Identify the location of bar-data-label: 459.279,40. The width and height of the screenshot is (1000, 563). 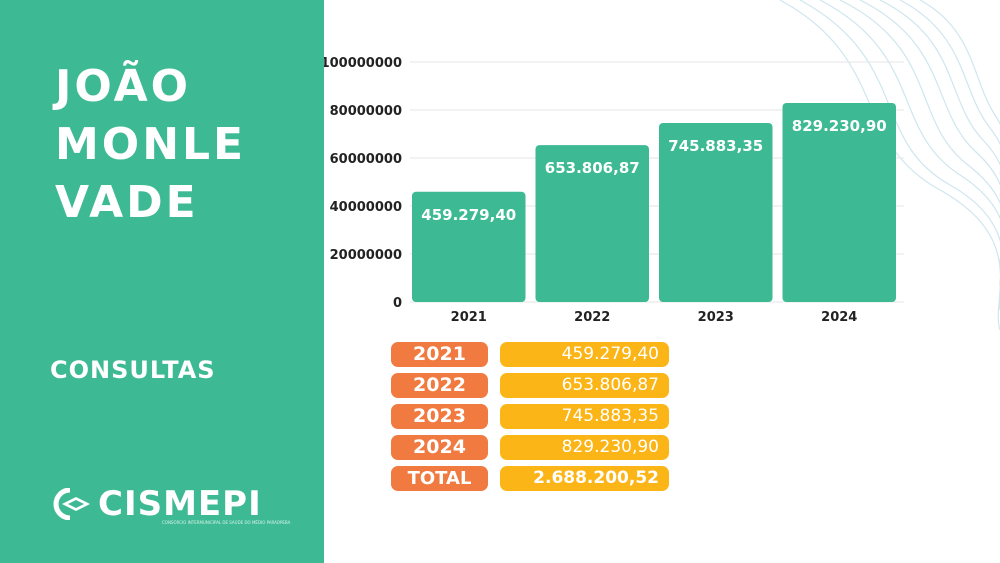
(468, 215).